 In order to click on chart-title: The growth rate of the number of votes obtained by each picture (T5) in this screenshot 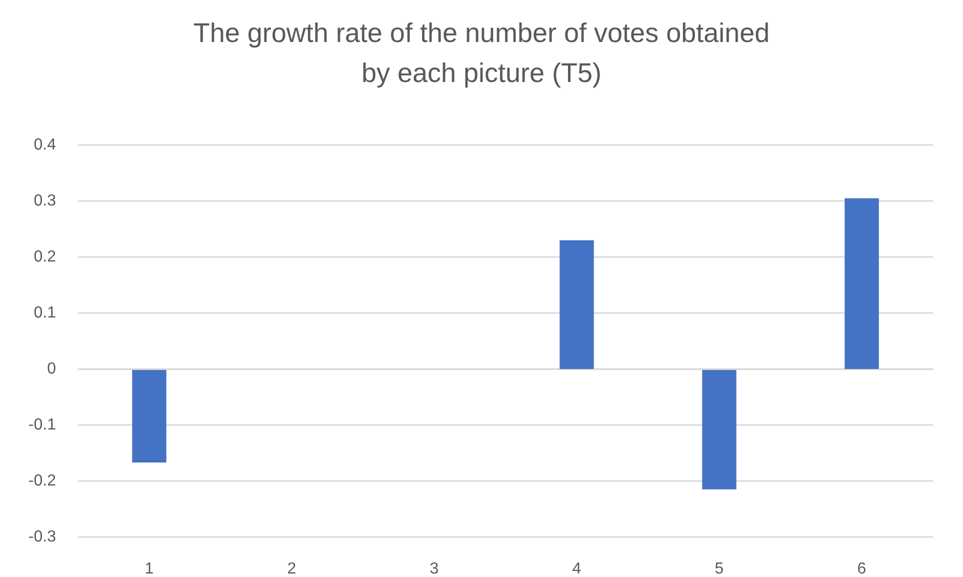, I will do `click(481, 53)`.